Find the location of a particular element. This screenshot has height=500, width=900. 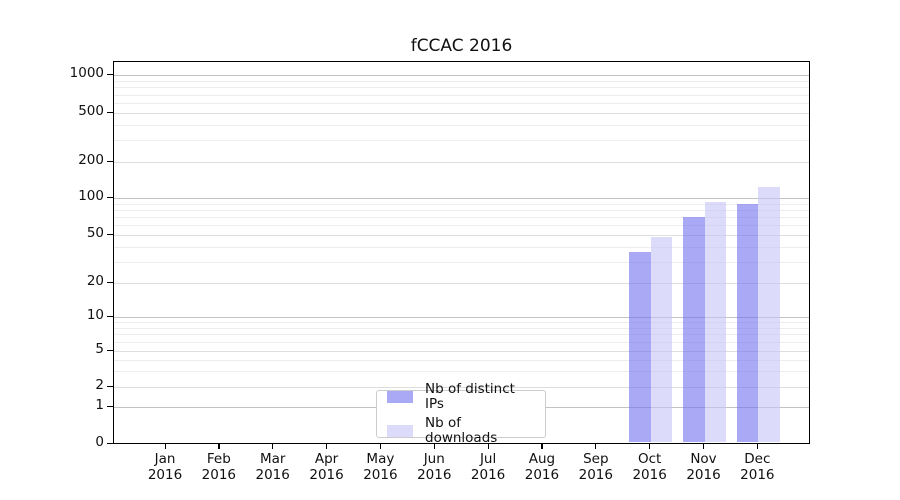

x-tick-label: Aug 2016 is located at coordinates (542, 467).